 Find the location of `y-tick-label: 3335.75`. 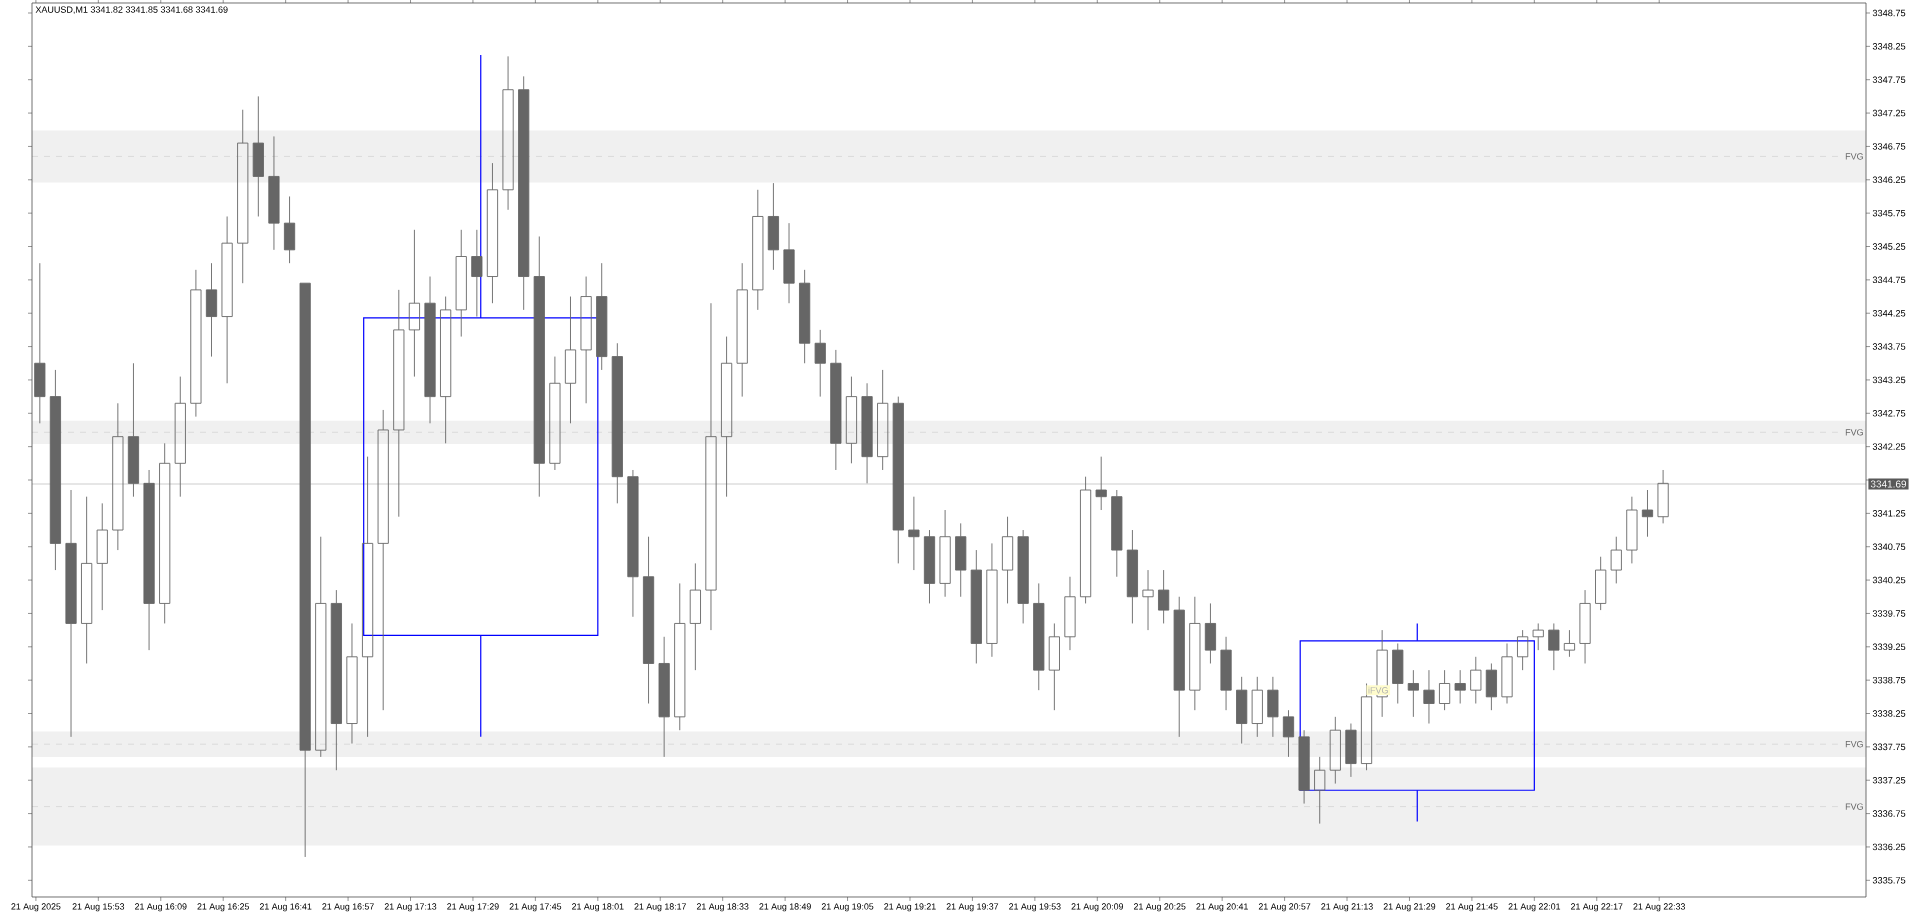

y-tick-label: 3335.75 is located at coordinates (1889, 880).